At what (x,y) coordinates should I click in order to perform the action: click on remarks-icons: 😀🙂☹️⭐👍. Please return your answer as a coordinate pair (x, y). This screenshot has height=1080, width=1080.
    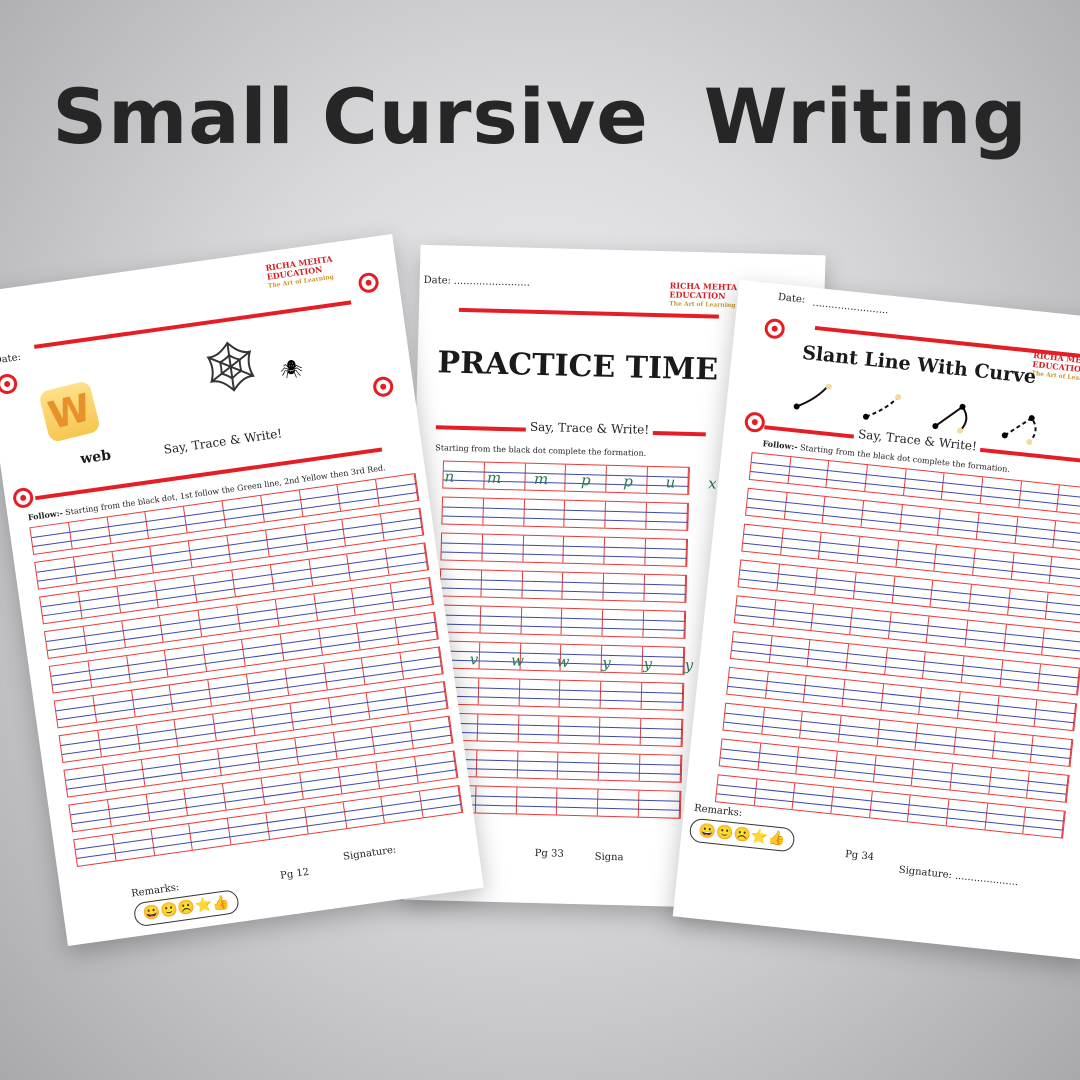
    Looking at the image, I should click on (742, 835).